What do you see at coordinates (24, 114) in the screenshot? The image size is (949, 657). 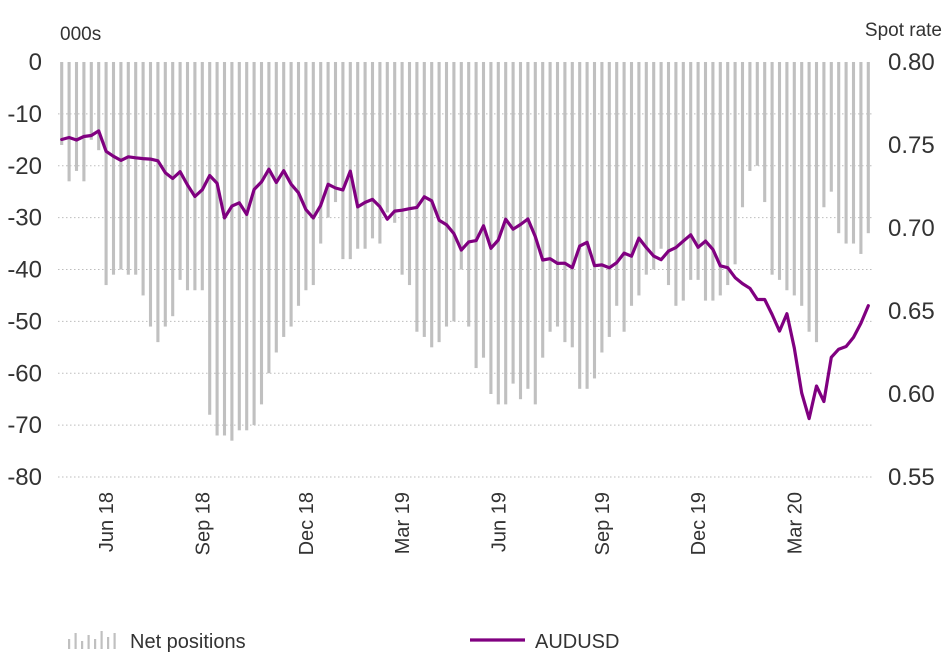 I see `left-axis-tick-label: -10` at bounding box center [24, 114].